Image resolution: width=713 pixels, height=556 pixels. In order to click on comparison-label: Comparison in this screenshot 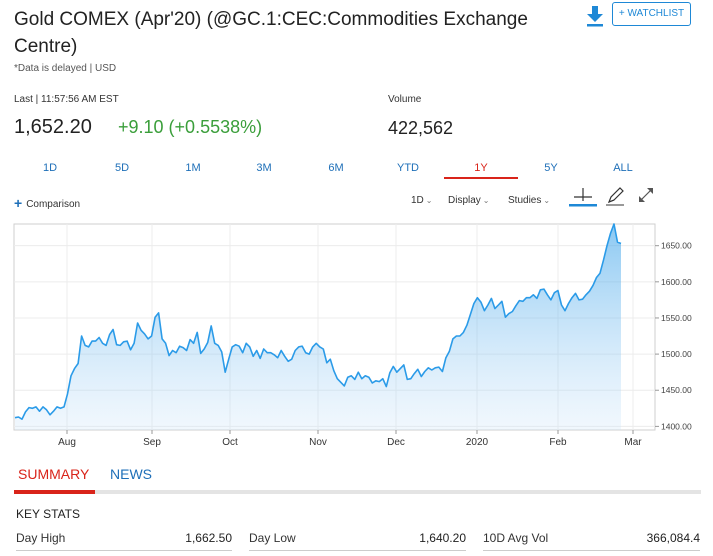, I will do `click(53, 204)`.